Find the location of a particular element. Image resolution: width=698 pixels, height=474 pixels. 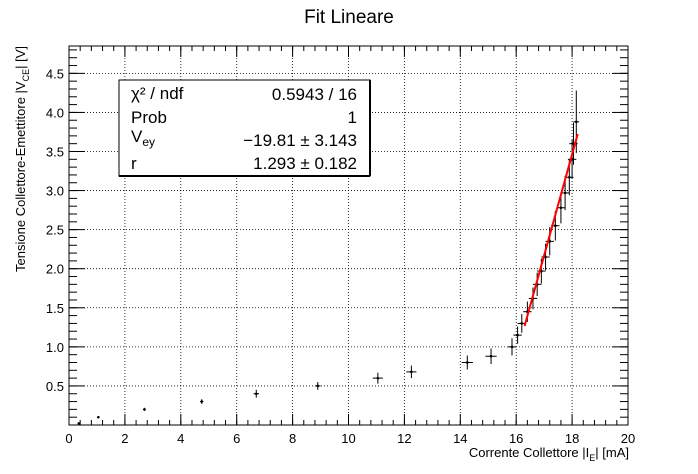

y-tick-label: 1.5 is located at coordinates (55, 308).